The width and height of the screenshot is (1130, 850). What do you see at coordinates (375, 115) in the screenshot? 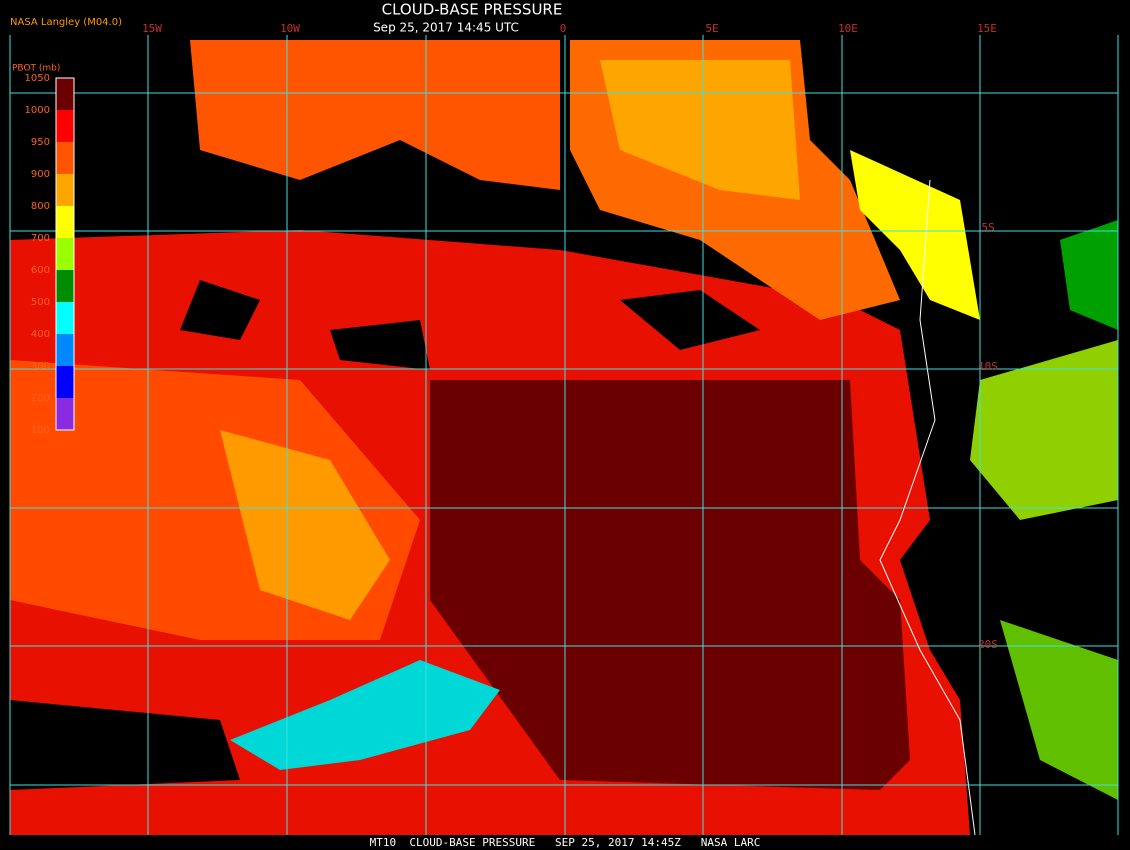
I see `cloud-layer-orange` at bounding box center [375, 115].